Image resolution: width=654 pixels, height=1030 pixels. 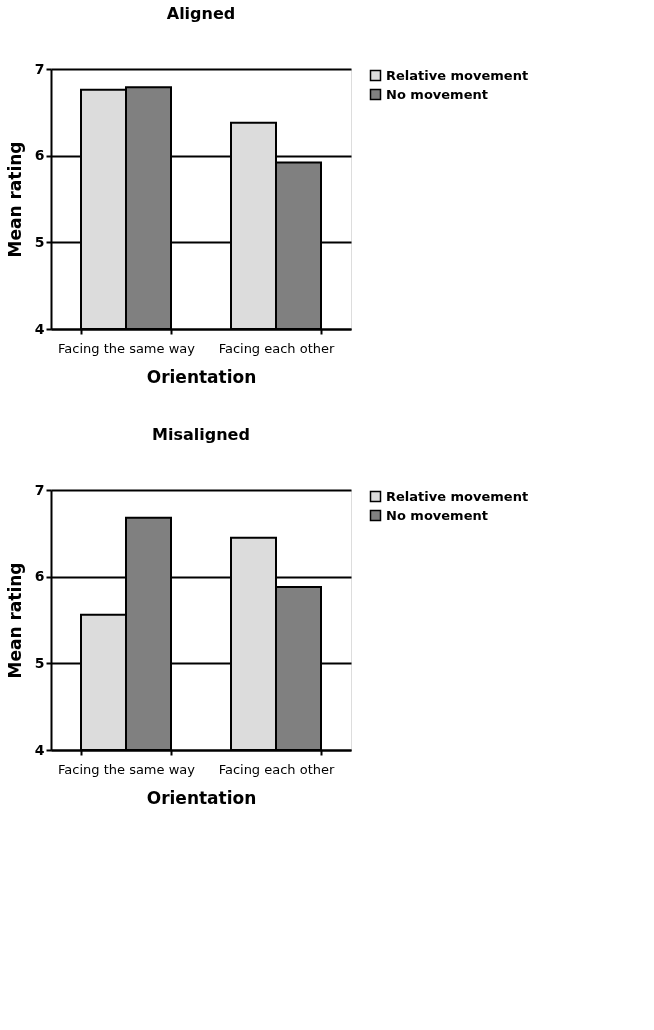 What do you see at coordinates (201, 13) in the screenshot?
I see `chart-title: Aligned` at bounding box center [201, 13].